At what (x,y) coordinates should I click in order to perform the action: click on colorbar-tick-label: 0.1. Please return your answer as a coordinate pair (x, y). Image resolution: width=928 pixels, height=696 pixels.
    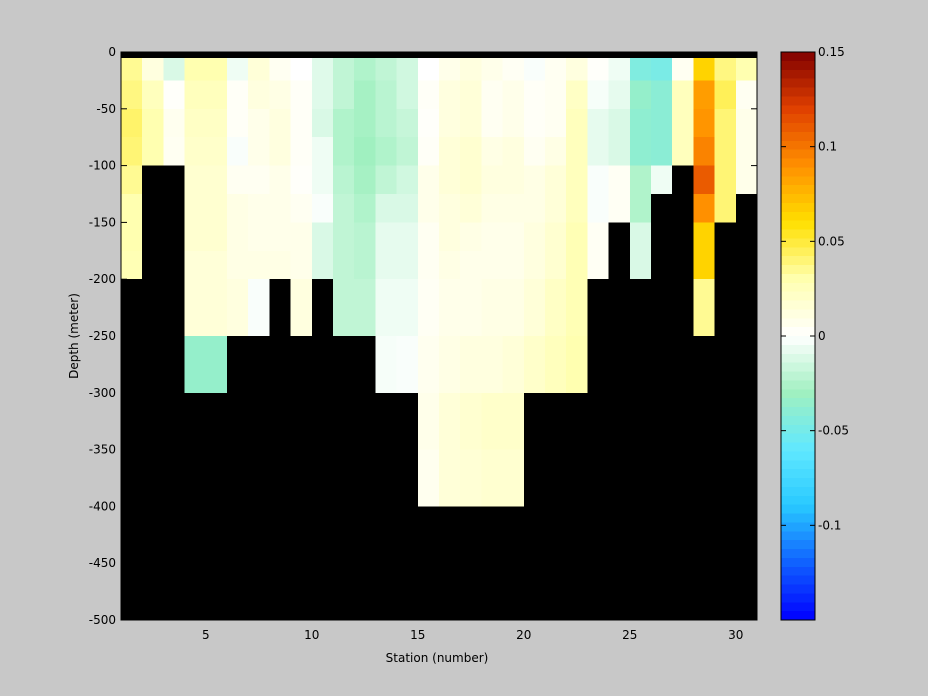
    Looking at the image, I should click on (827, 147).